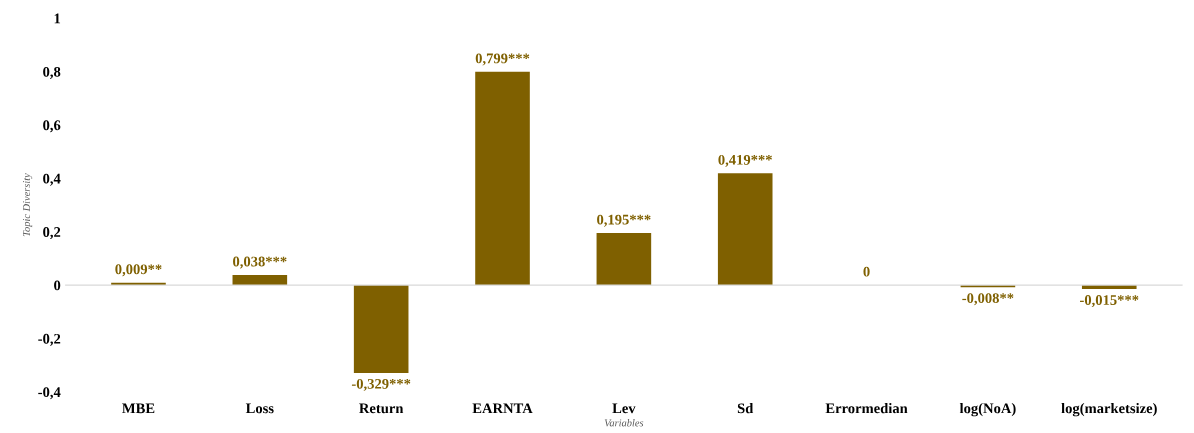  What do you see at coordinates (381, 384) in the screenshot?
I see `data-label: -0,329***` at bounding box center [381, 384].